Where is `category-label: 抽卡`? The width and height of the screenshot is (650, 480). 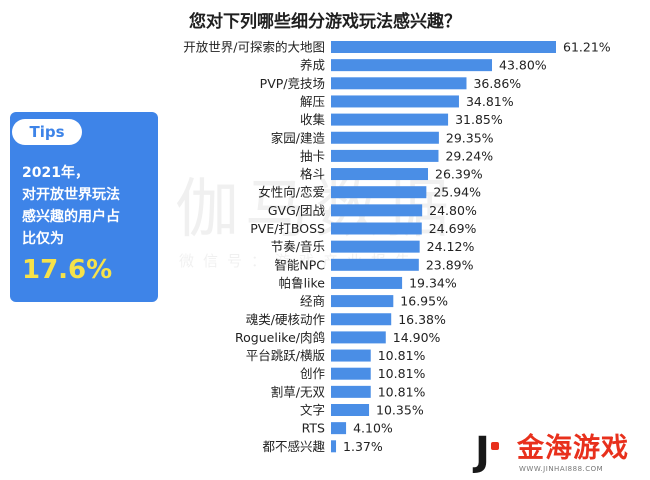
category-label: 抽卡 is located at coordinates (312, 155).